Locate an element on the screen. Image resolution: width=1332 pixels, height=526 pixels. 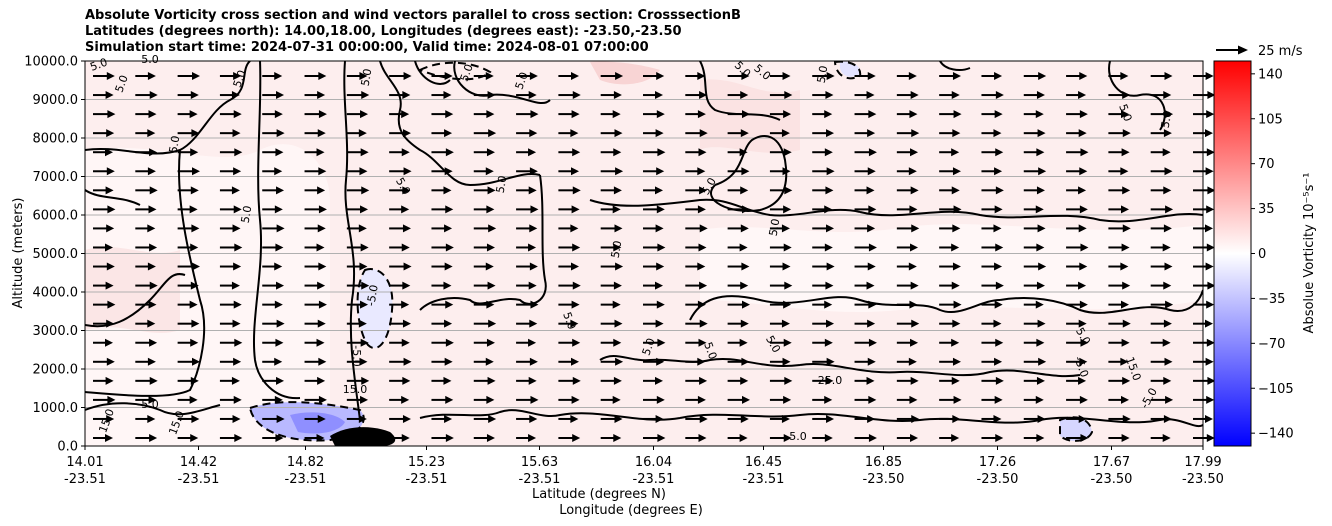
y-tick-label: 6000.0 is located at coordinates (56, 216).